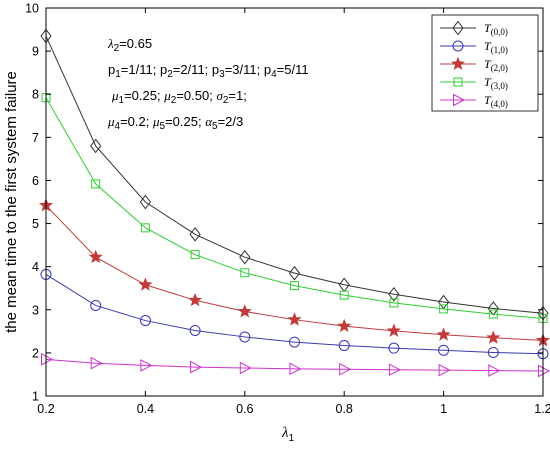 The height and width of the screenshot is (452, 550). I want to click on legend: T(0,0) T(1,0) T(2,0) T(3,0) T(4,0), so click(485, 63).